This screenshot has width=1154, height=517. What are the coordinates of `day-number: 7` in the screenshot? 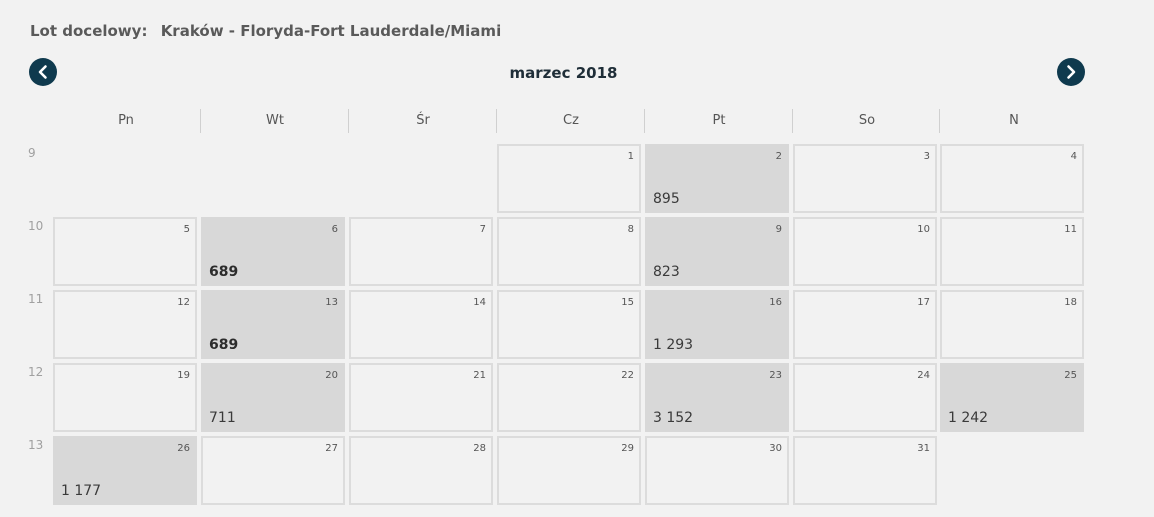 It's located at (482, 229).